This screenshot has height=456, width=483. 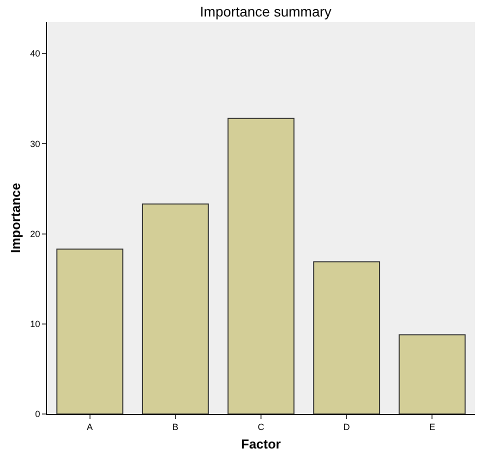 I want to click on y-tick-label: 40, so click(x=35, y=53).